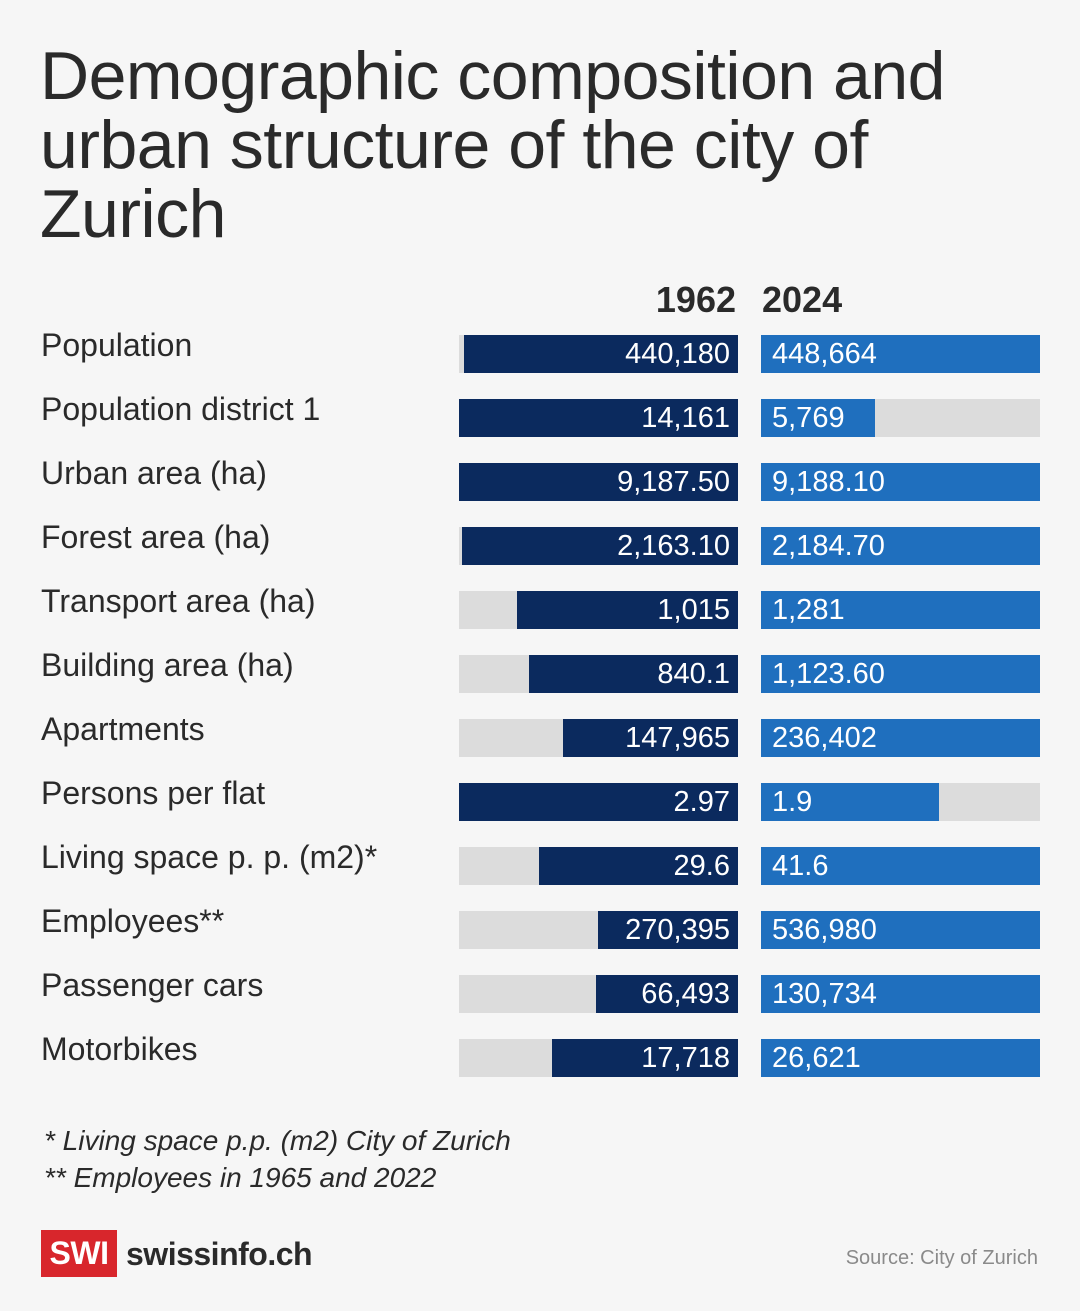 This screenshot has width=1080, height=1311. I want to click on row-label: Forest area (ha), so click(156, 537).